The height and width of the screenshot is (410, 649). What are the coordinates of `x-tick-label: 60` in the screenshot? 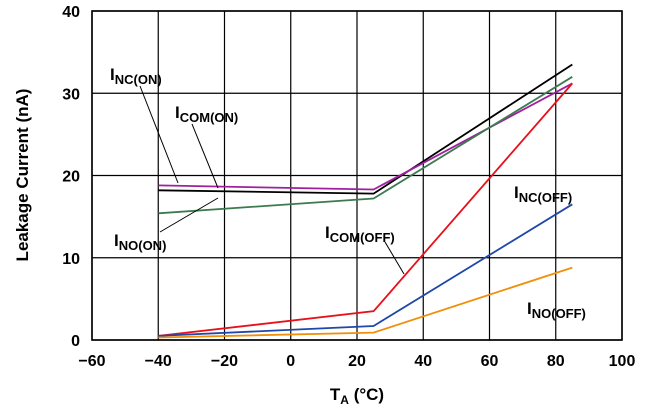 It's located at (490, 361).